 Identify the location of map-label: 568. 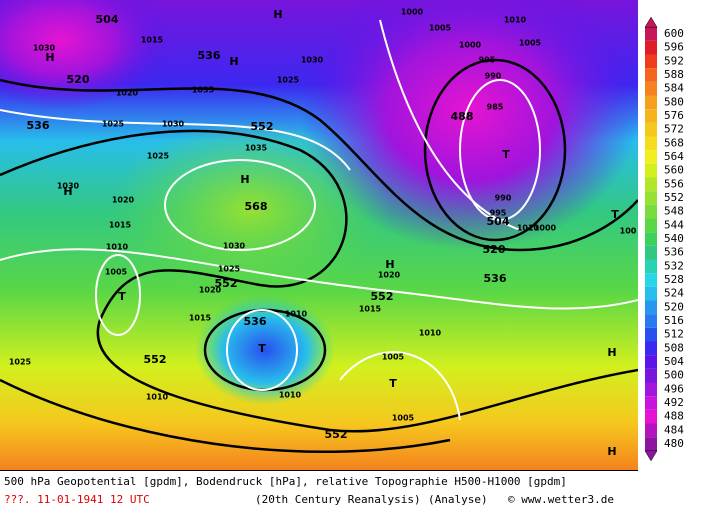
(256, 206).